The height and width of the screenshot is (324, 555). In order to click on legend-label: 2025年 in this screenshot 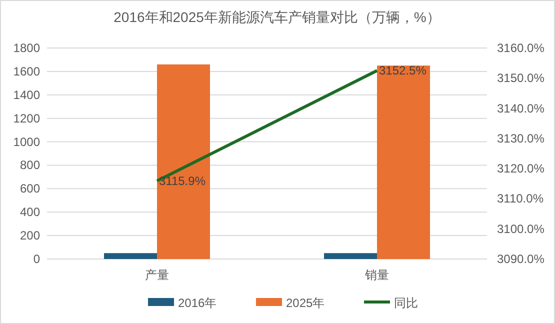, I will do `click(305, 303)`.